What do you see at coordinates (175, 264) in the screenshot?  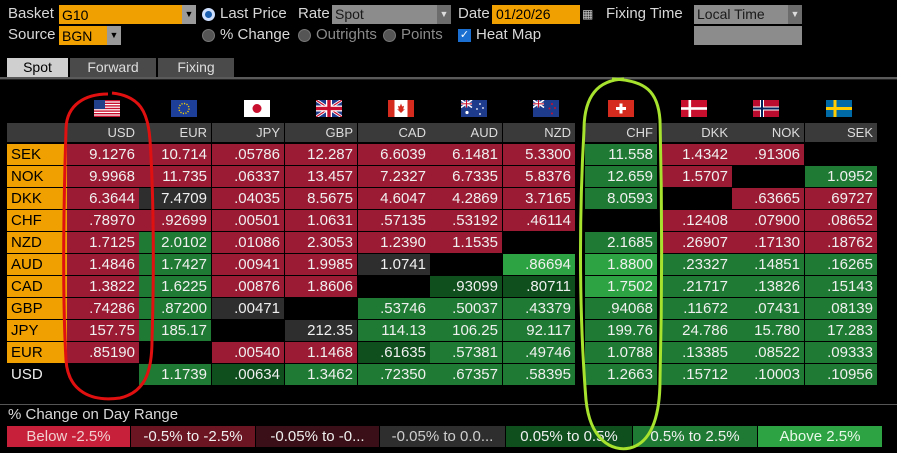 I see `rate-cell: 1.7427` at bounding box center [175, 264].